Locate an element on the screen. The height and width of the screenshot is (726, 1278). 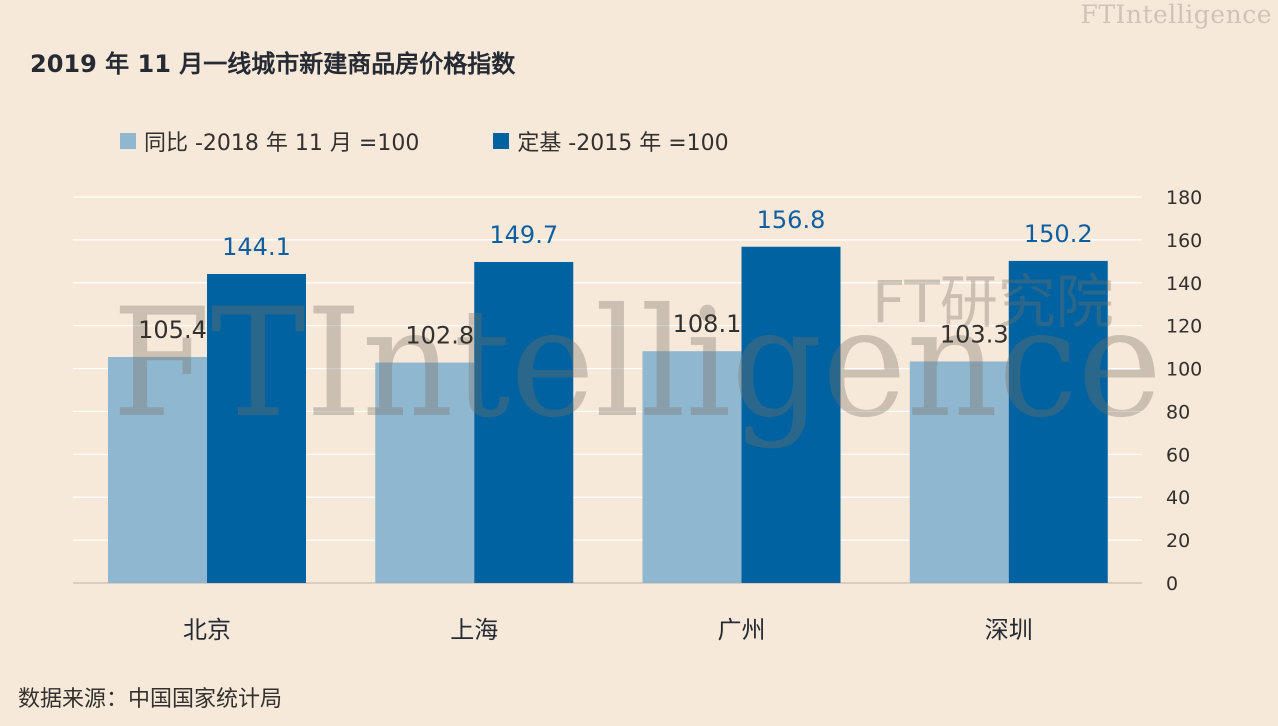
data-label-fixed-base: 156.8 is located at coordinates (791, 220).